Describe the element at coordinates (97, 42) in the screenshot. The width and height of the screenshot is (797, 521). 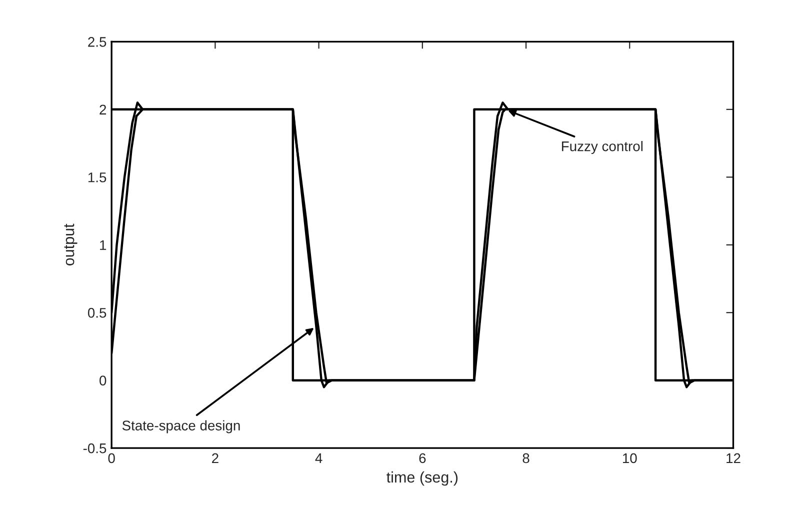
I see `y-tick-label: 2.5` at that location.